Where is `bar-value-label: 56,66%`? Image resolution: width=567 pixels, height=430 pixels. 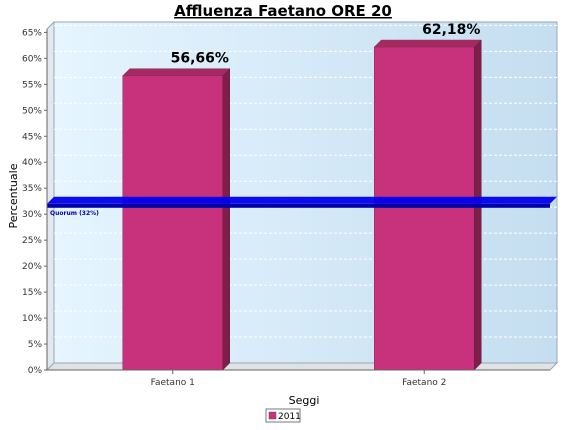
bar-value-label: 56,66% is located at coordinates (200, 59).